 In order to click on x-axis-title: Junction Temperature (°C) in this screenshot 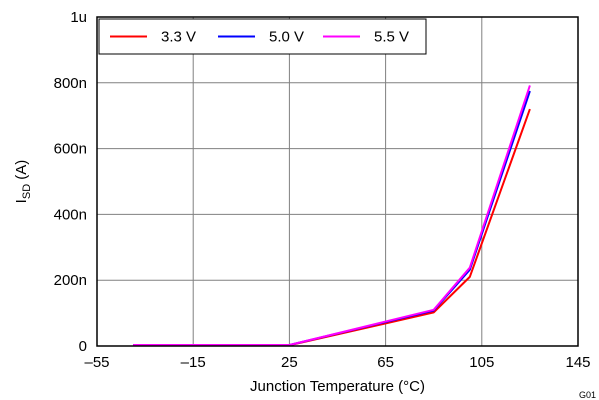, I will do `click(337, 386)`.